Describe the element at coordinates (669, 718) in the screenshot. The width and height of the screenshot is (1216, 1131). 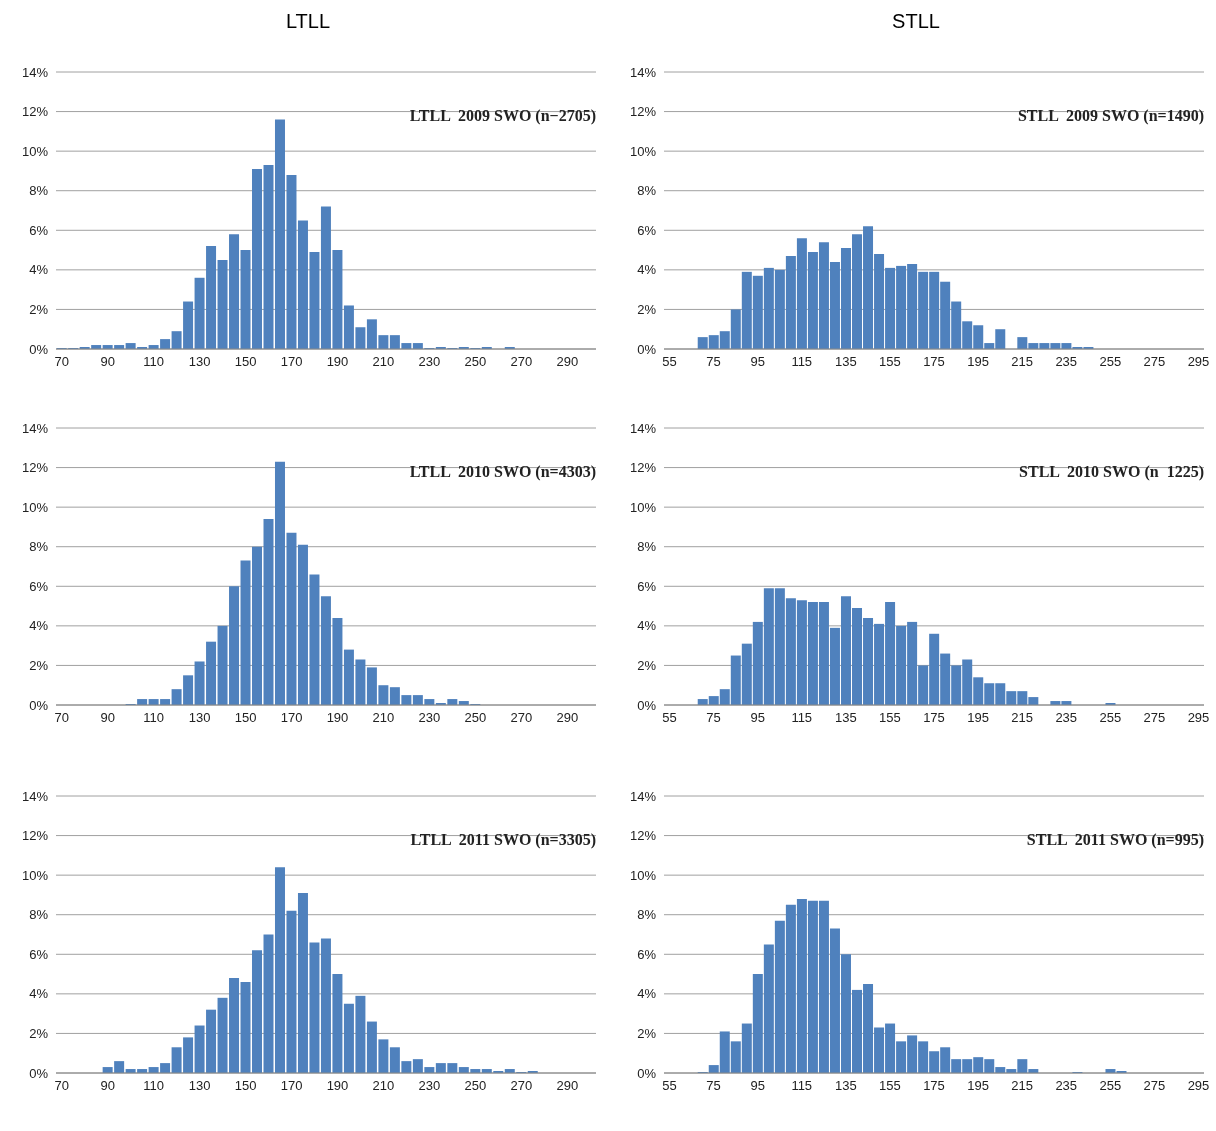
I see `x-tick-label: 55` at that location.